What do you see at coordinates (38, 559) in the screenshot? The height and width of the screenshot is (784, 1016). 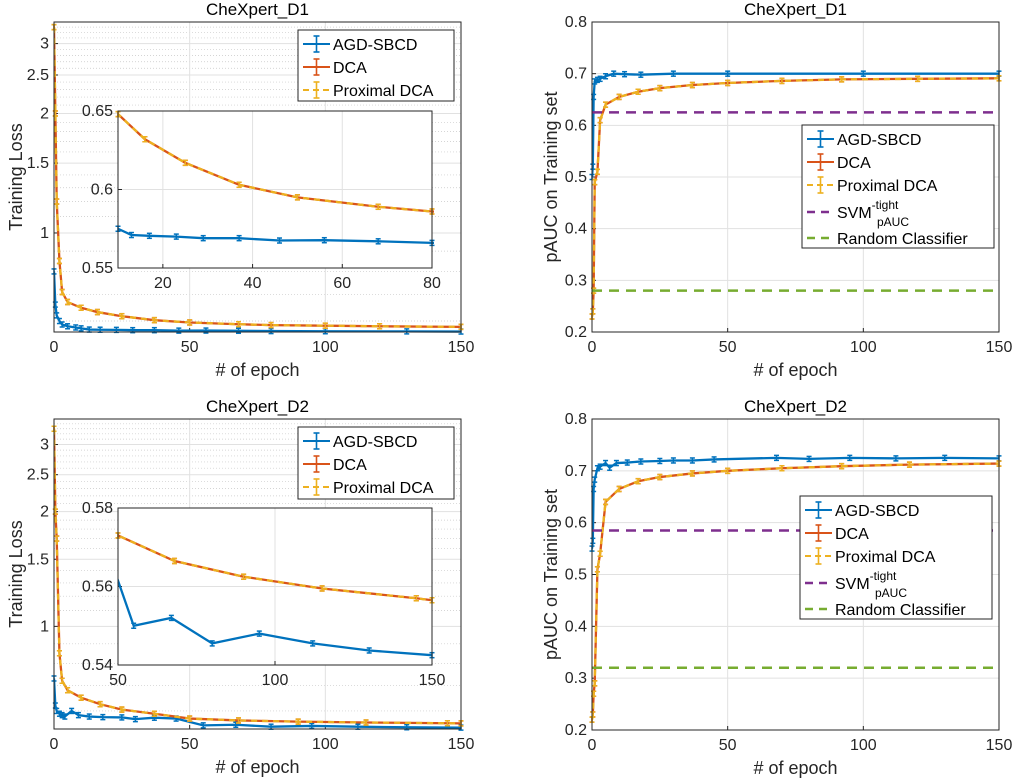 I see `y-tick-label: 1.5` at bounding box center [38, 559].